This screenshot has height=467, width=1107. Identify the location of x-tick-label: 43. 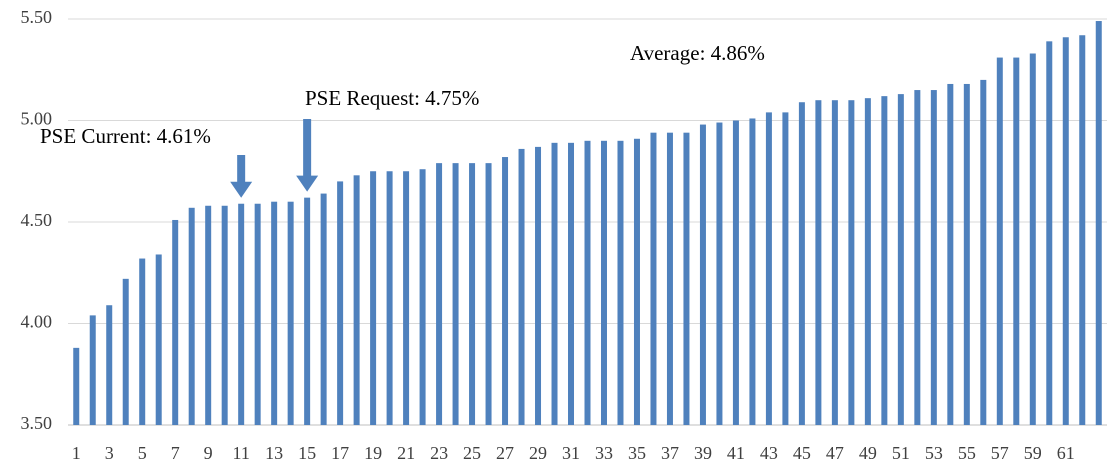
(769, 453).